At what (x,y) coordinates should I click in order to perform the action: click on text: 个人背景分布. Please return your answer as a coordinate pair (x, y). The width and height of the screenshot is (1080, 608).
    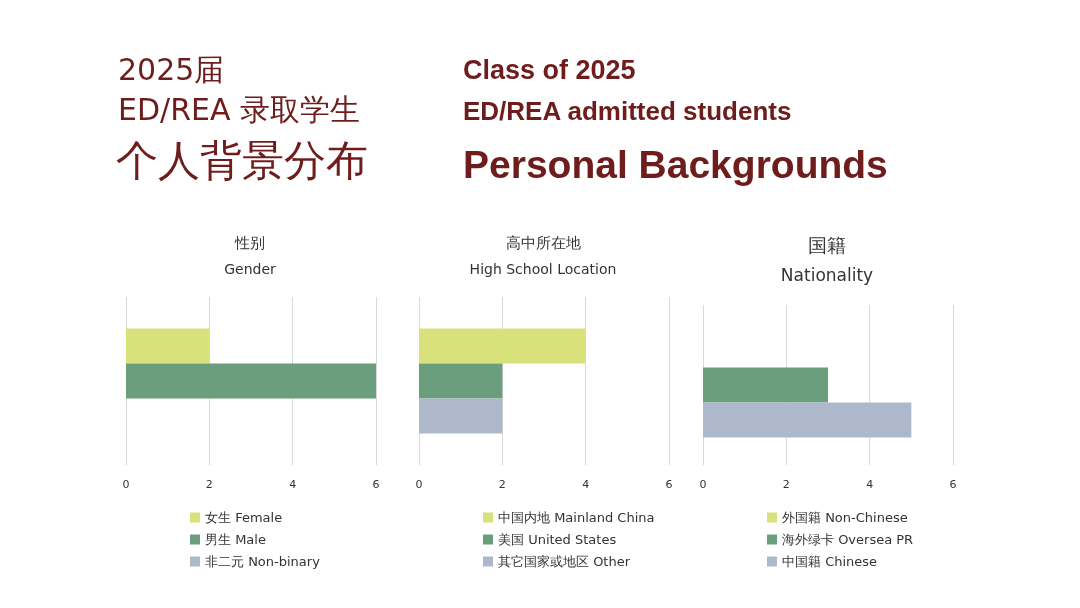
    Looking at the image, I should click on (242, 160).